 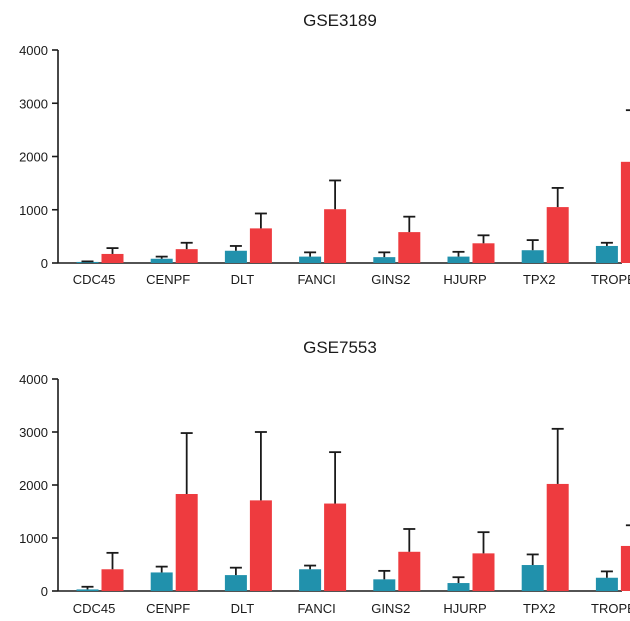 I want to click on chart-title: GSE3189, so click(x=340, y=20).